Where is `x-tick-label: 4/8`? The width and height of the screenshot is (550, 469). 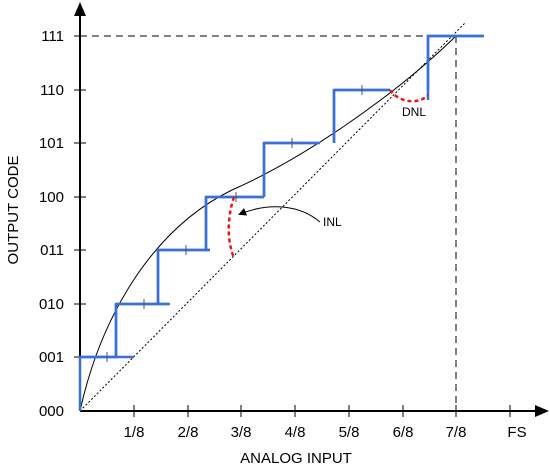
x-tick-label: 4/8 is located at coordinates (295, 432).